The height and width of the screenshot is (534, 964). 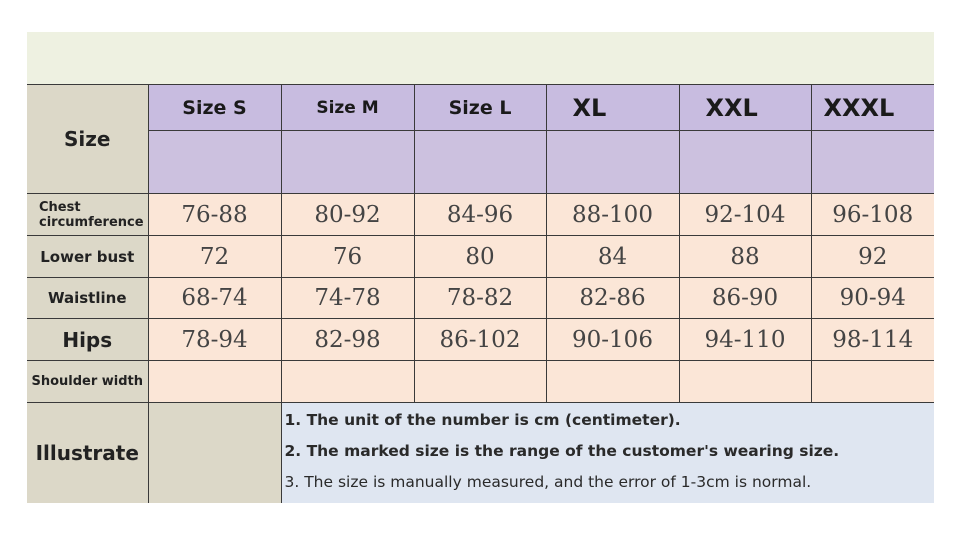 What do you see at coordinates (872, 256) in the screenshot?
I see `value-cell: 92` at bounding box center [872, 256].